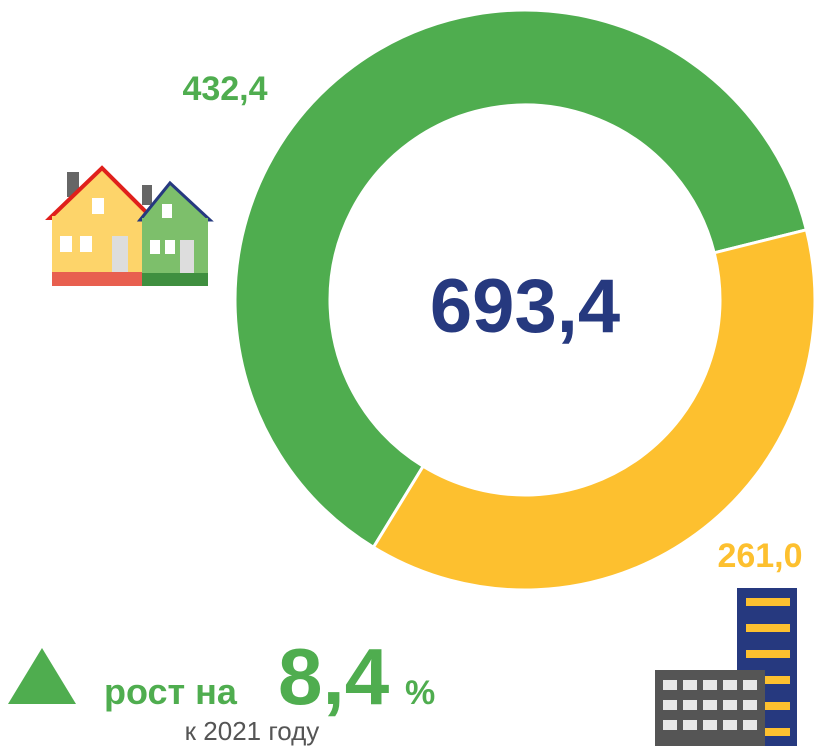  I want to click on center-total: 693,4, so click(525, 306).